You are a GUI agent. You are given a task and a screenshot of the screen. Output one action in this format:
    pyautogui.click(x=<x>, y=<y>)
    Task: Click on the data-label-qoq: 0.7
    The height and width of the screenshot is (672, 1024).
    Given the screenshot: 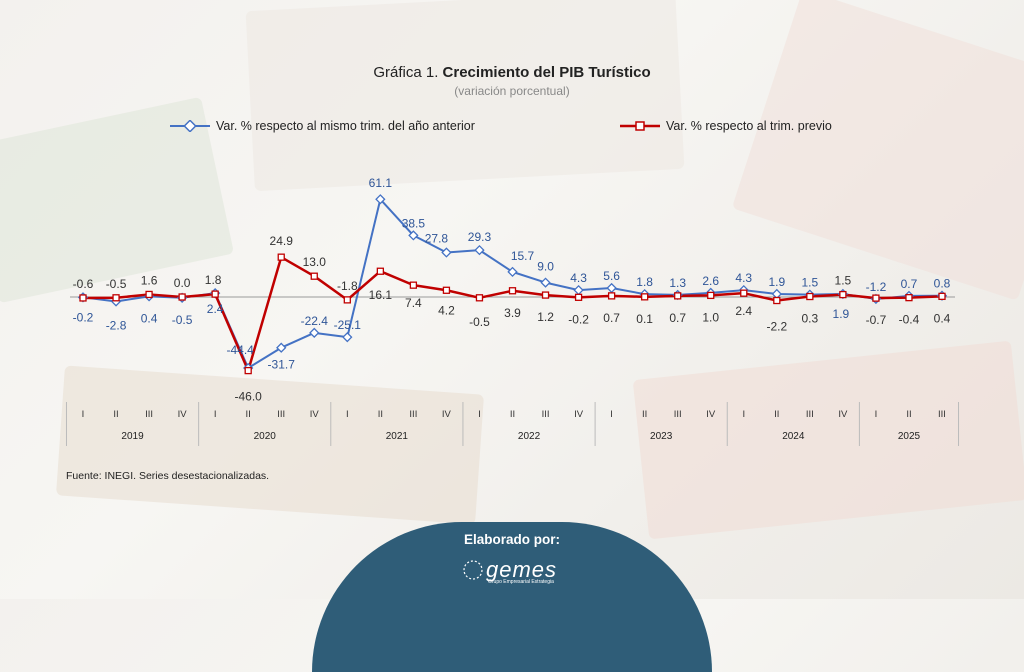 What is the action you would take?
    pyautogui.click(x=677, y=318)
    